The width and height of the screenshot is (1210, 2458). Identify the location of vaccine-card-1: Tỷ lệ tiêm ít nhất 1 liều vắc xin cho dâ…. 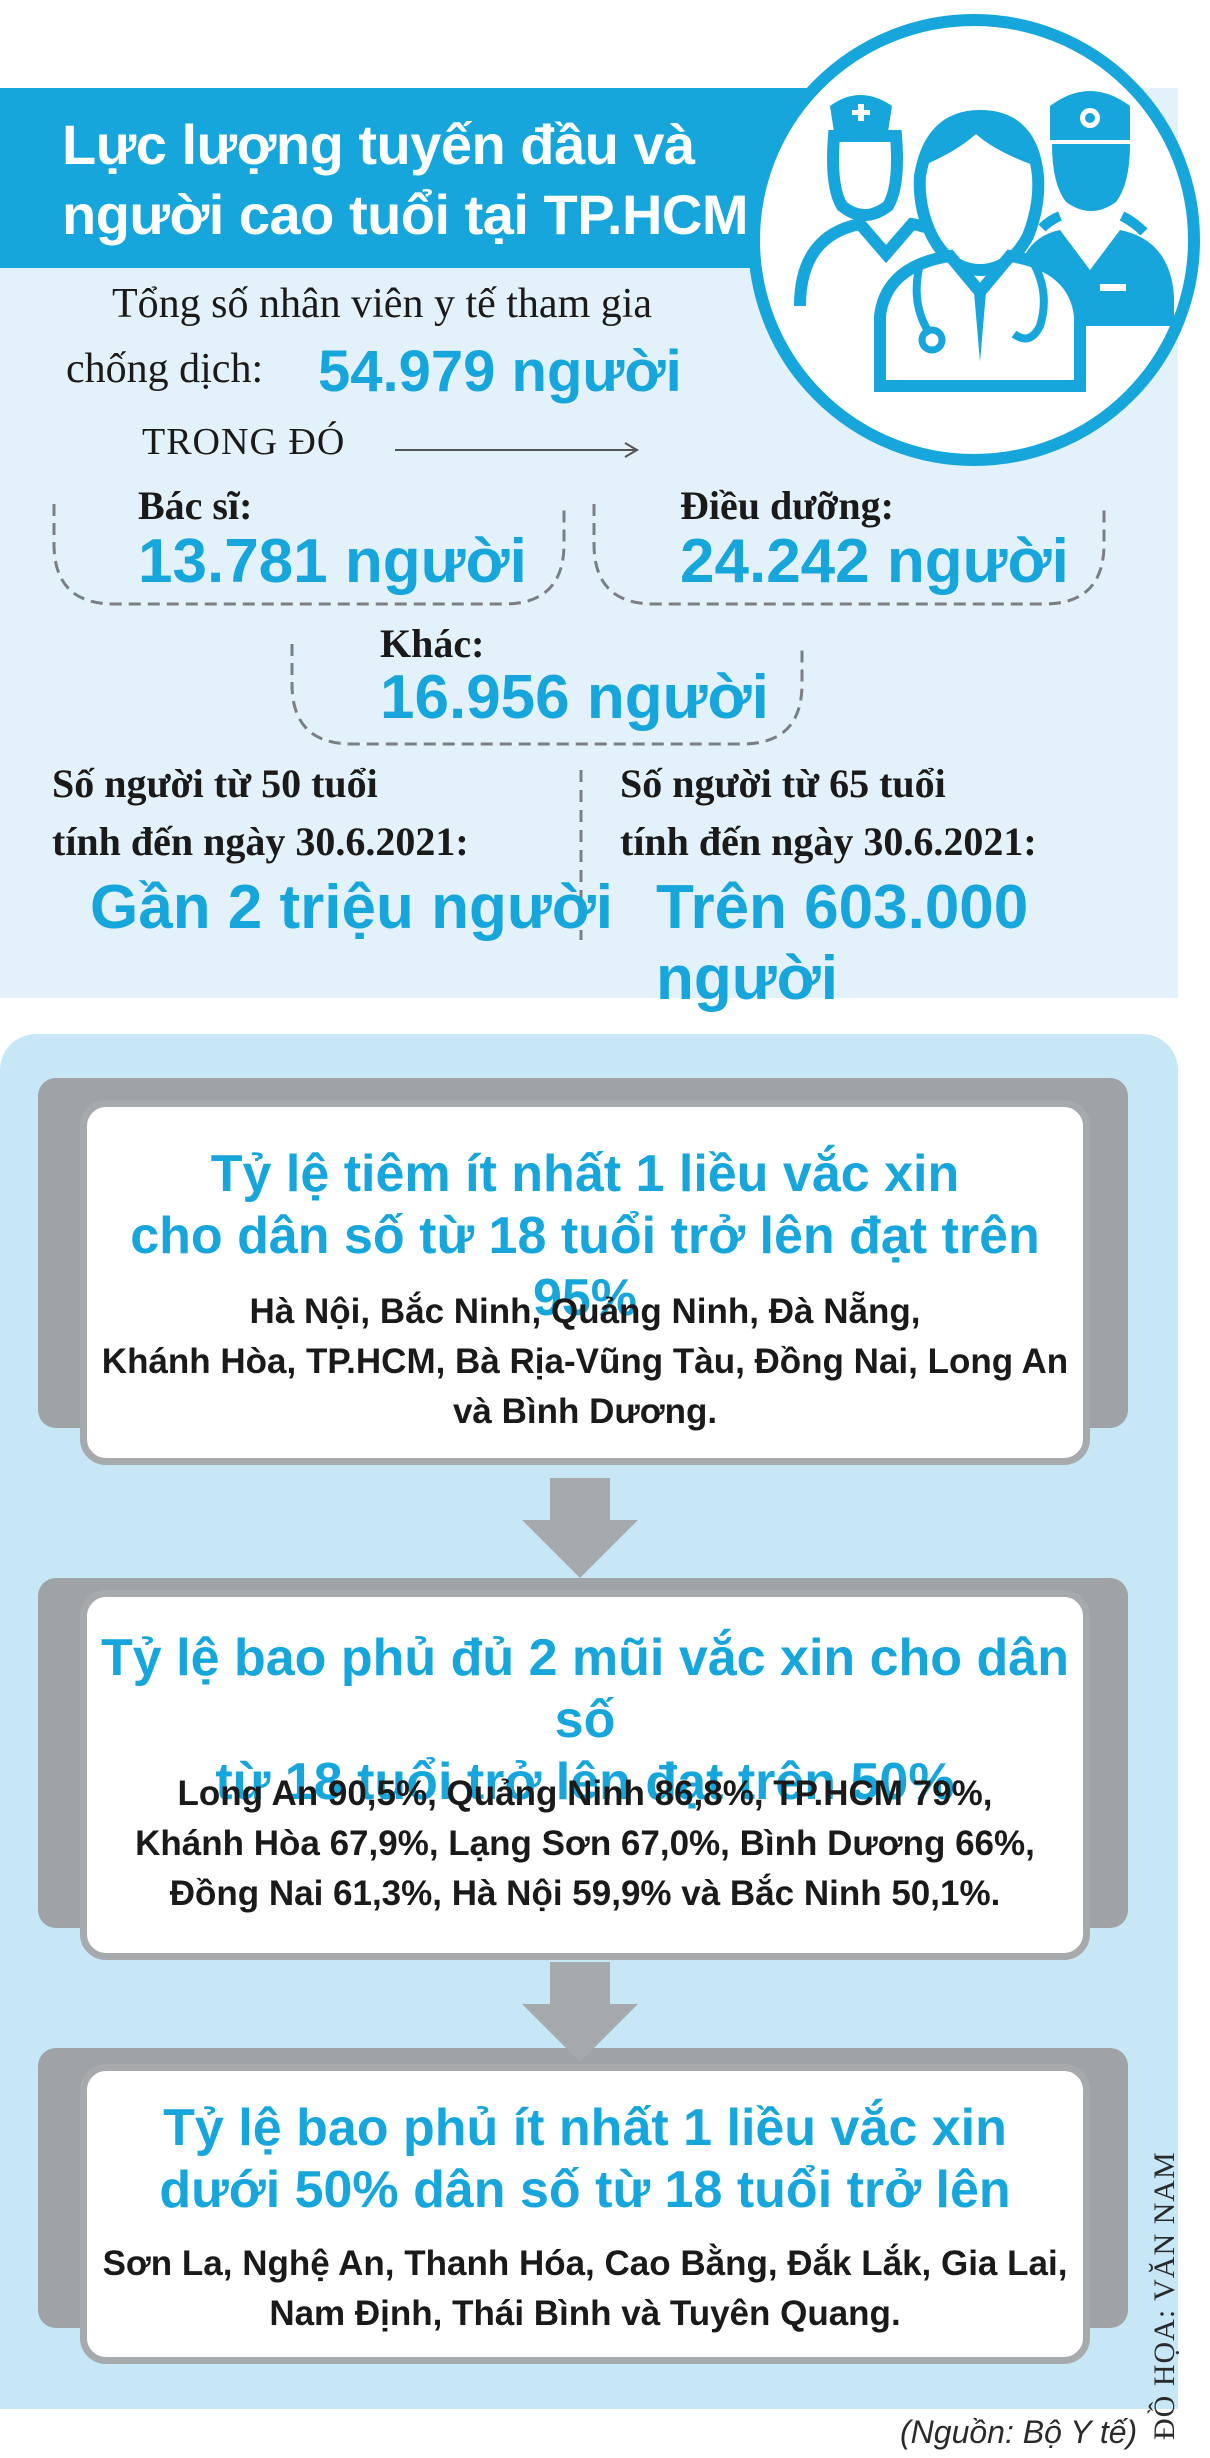
(585, 1282).